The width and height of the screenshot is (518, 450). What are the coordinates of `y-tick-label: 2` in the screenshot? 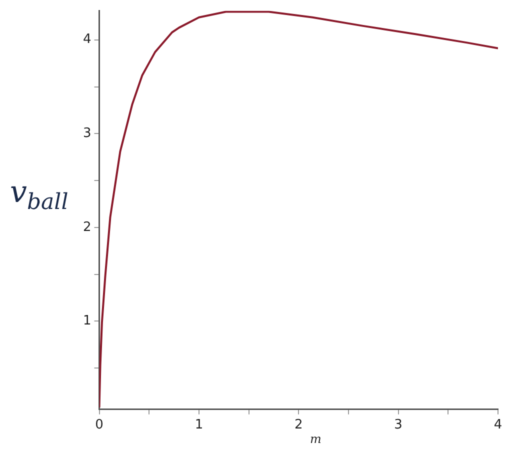 It's located at (87, 227).